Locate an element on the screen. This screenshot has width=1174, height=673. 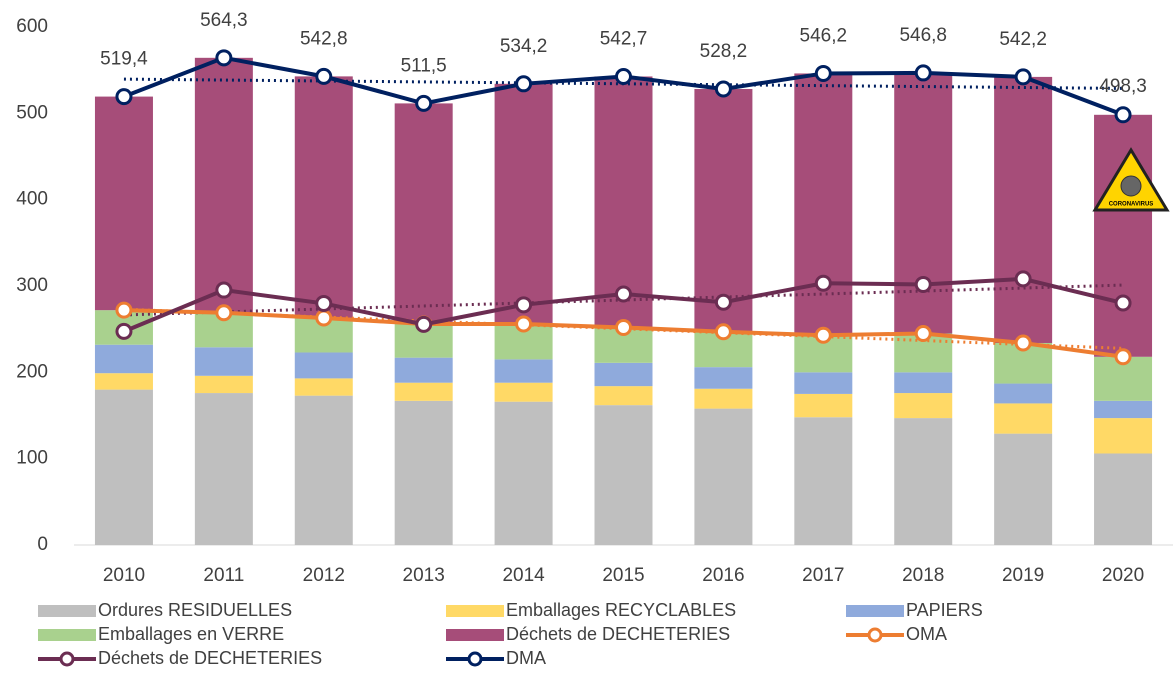
x-tick-label: 2020 is located at coordinates (1123, 575).